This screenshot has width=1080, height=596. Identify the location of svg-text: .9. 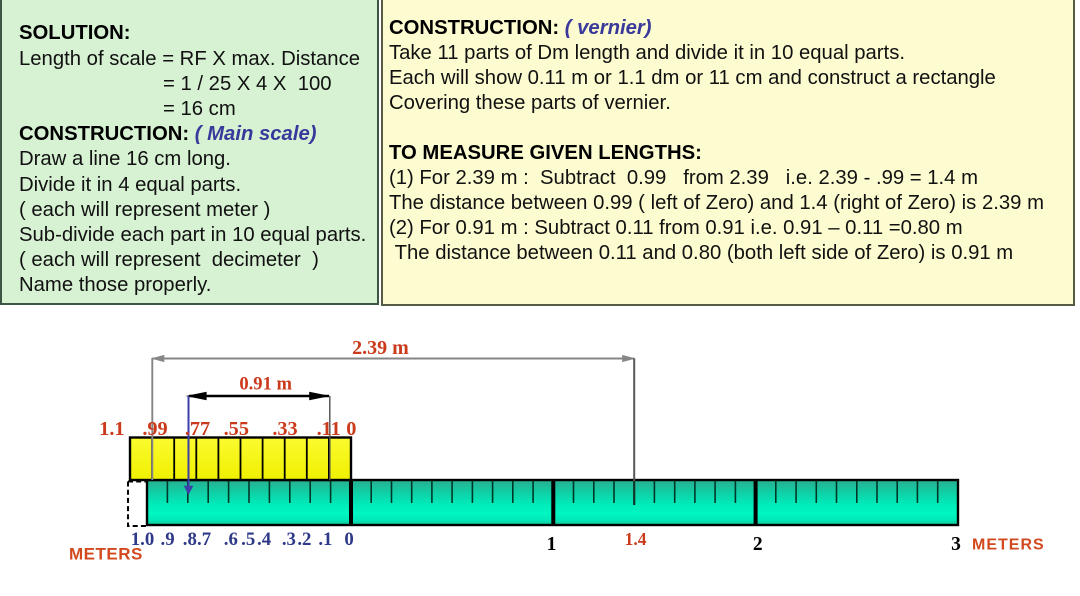
(168, 539).